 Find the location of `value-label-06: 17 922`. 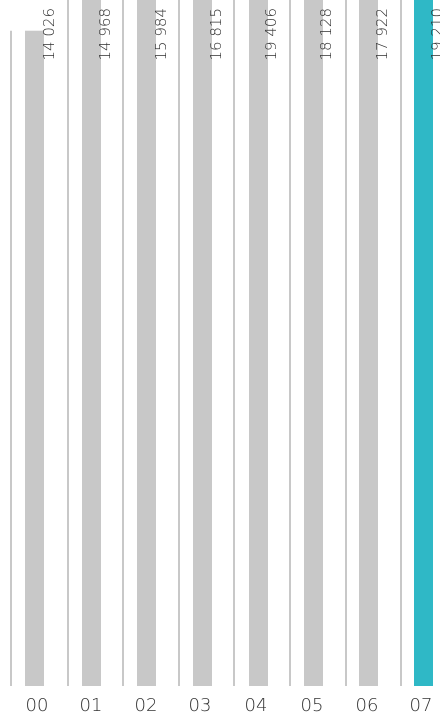

value-label-06: 17 922 is located at coordinates (382, 34).